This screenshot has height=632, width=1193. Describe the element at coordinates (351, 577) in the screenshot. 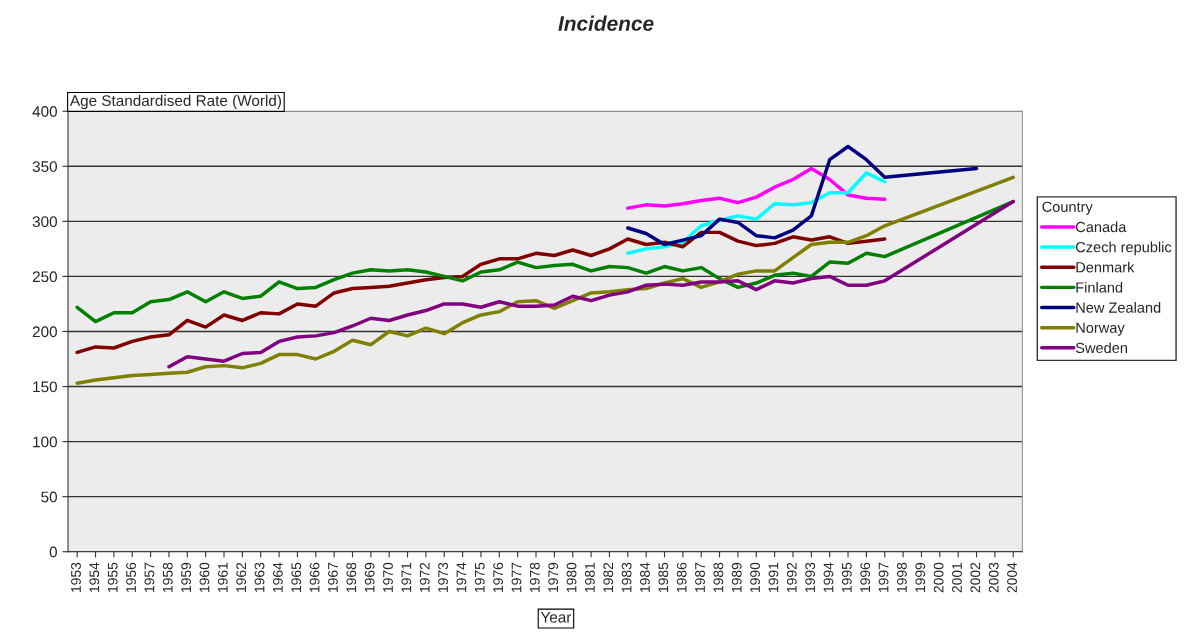

I see `x-tick-label: 1968` at that location.